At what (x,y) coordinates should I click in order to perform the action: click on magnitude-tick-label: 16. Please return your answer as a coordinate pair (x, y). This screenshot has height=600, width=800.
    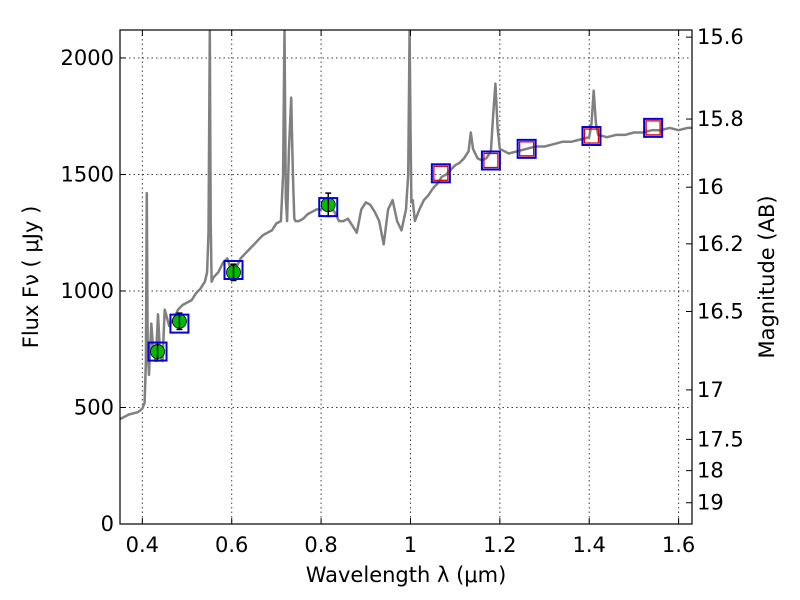
    Looking at the image, I should click on (710, 187).